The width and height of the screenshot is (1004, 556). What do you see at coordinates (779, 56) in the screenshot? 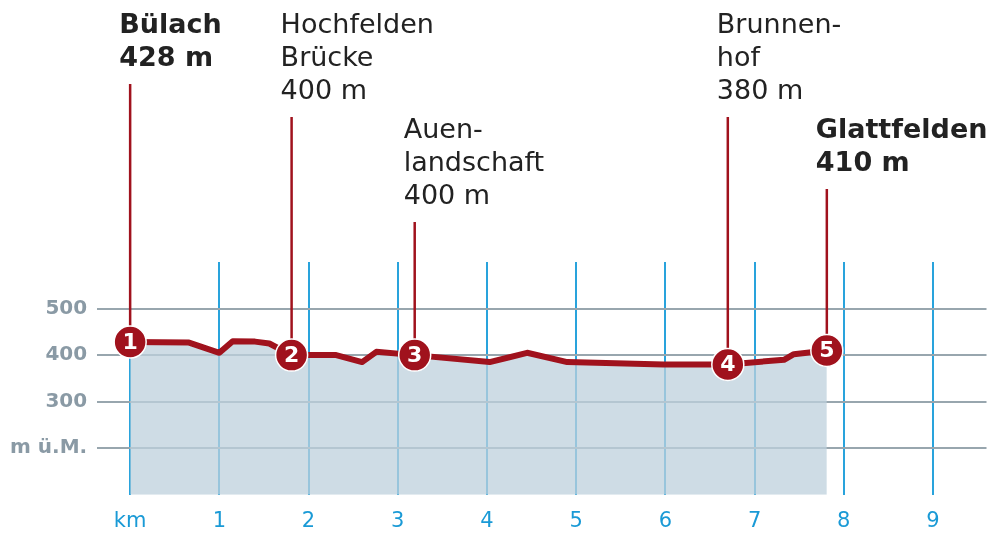
I see `ref-line-label: Brunnen- hof 380 m` at bounding box center [779, 56].